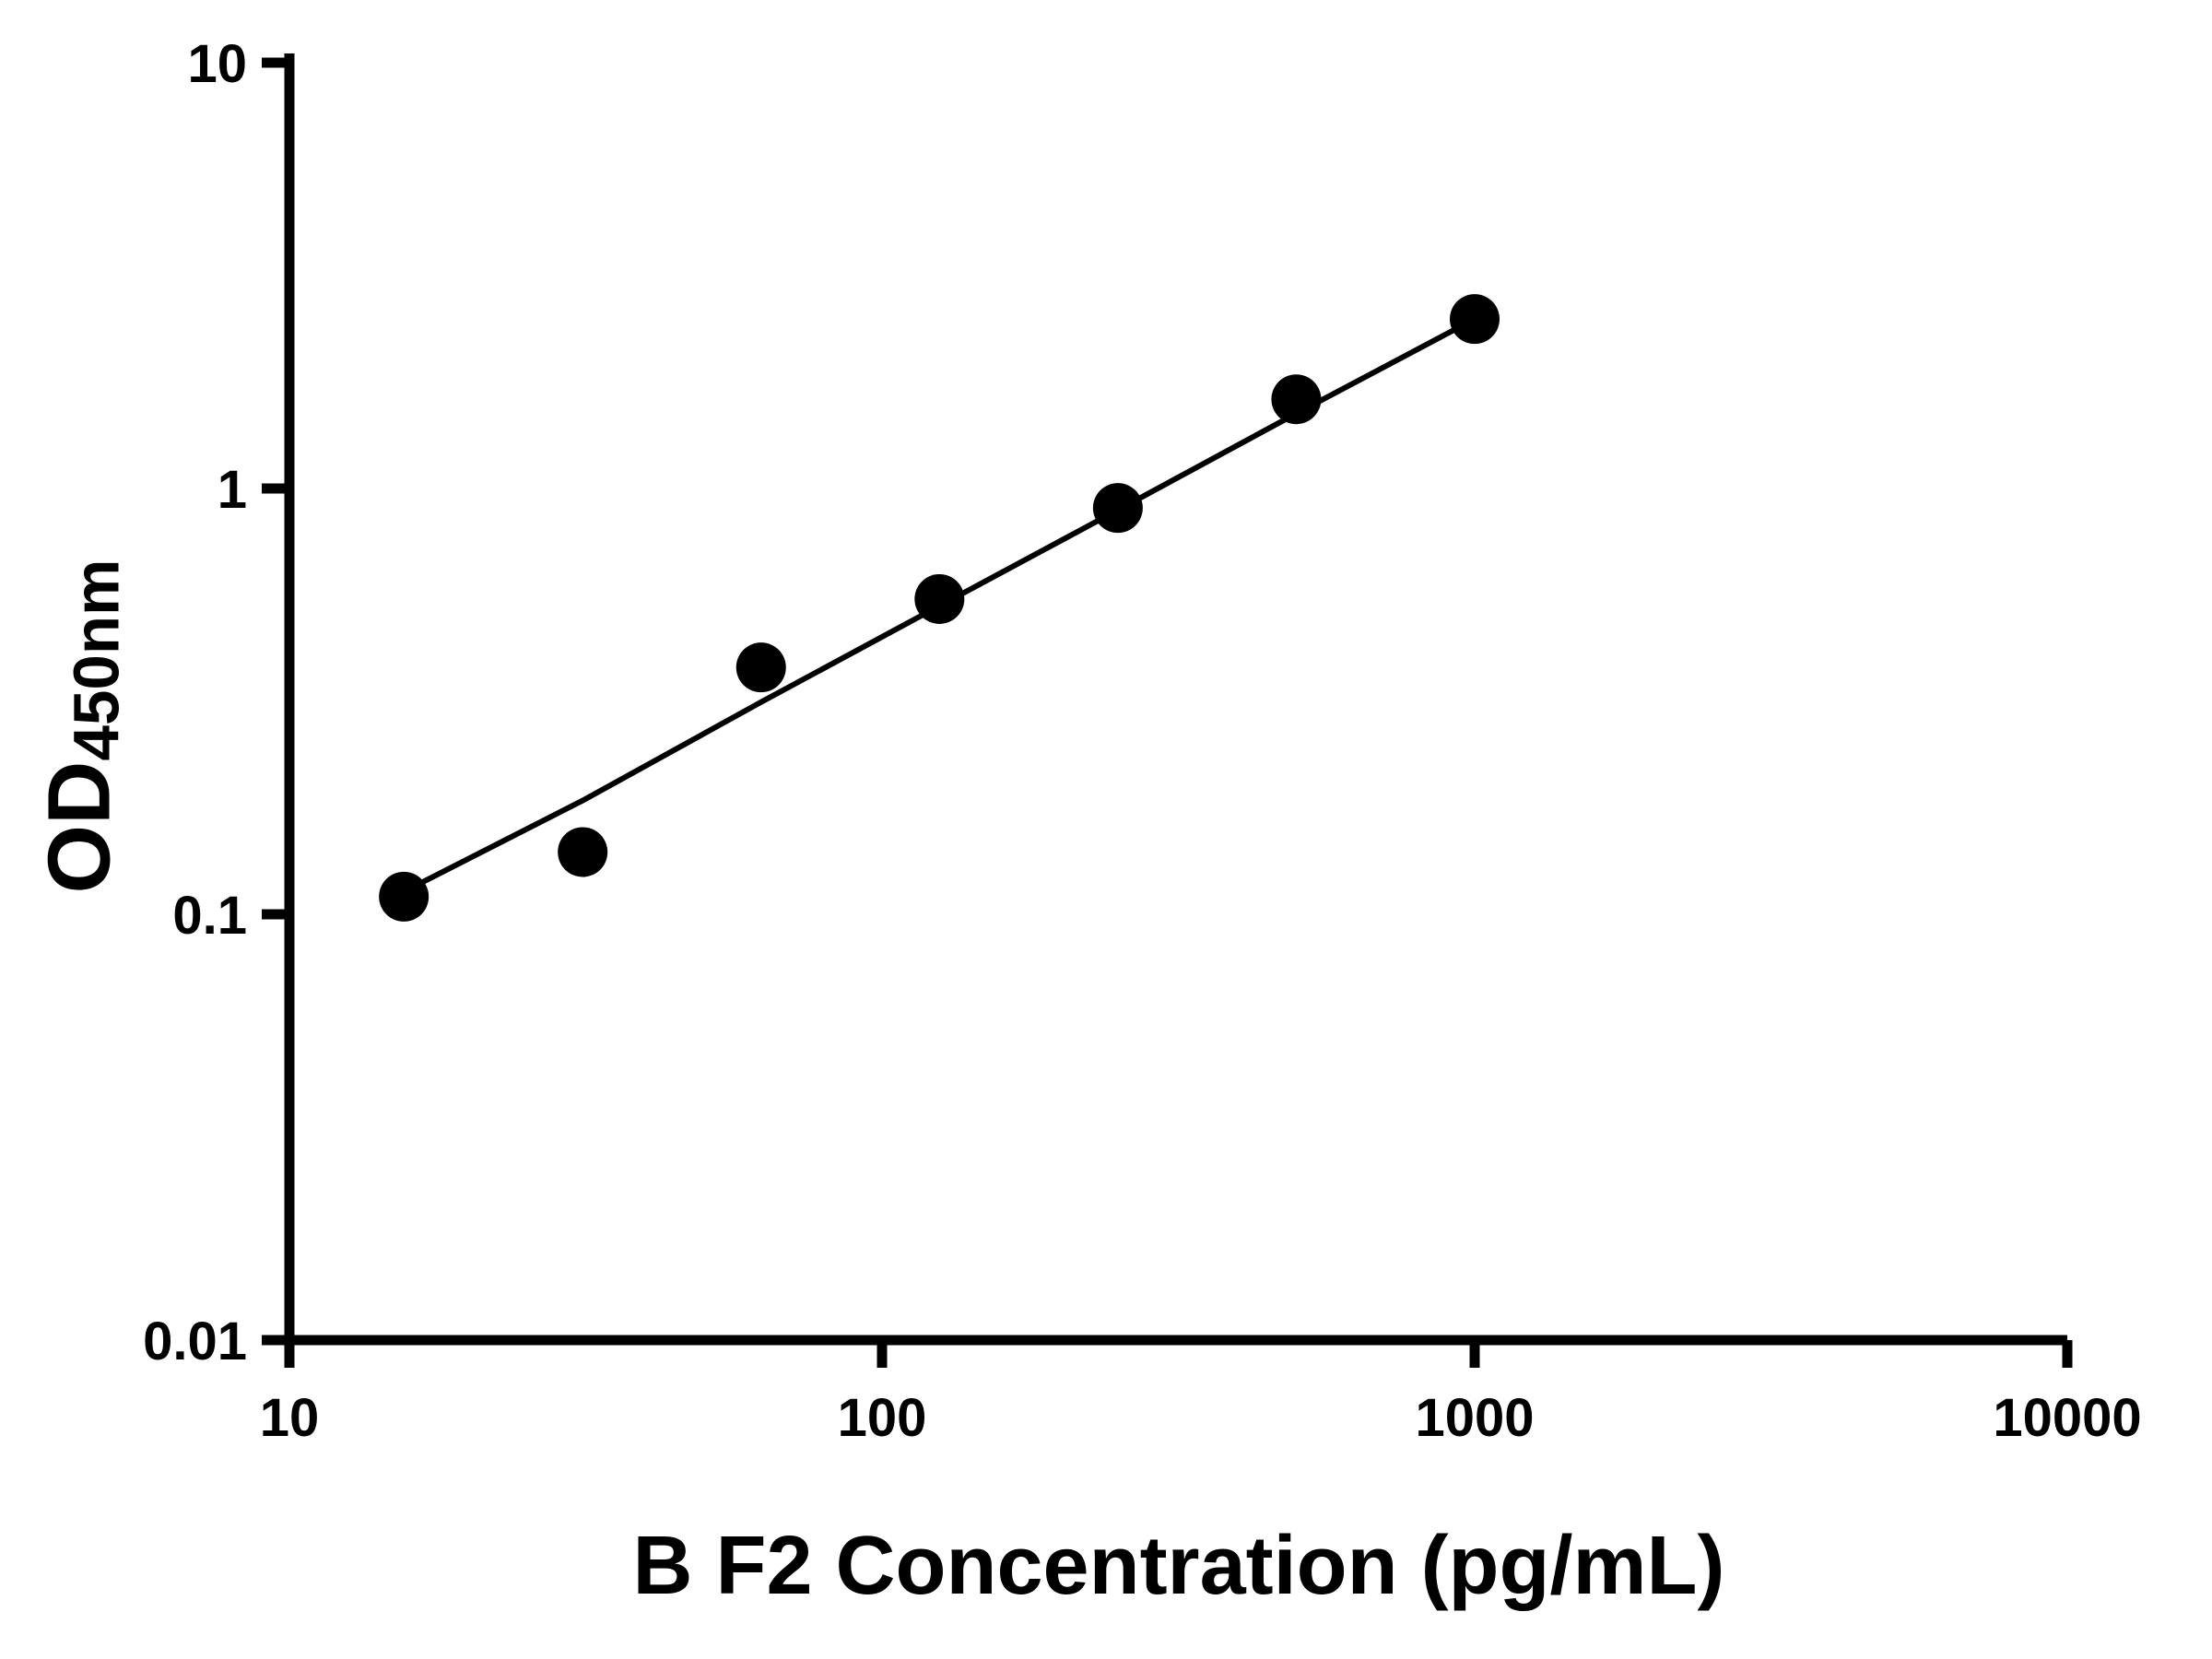 This screenshot has width=2212, height=1659. What do you see at coordinates (290, 1418) in the screenshot?
I see `x-tick-label: 10` at bounding box center [290, 1418].